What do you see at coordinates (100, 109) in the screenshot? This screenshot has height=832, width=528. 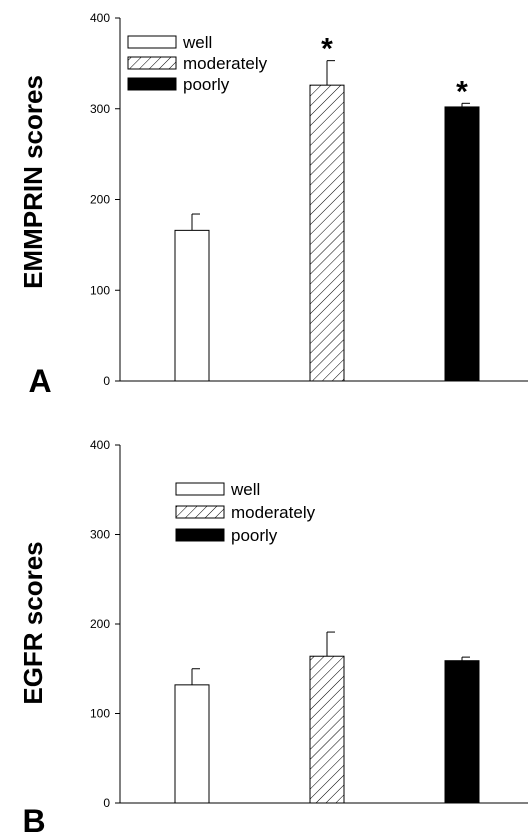 I see `p0-y-tick-label-300: 300` at bounding box center [100, 109].